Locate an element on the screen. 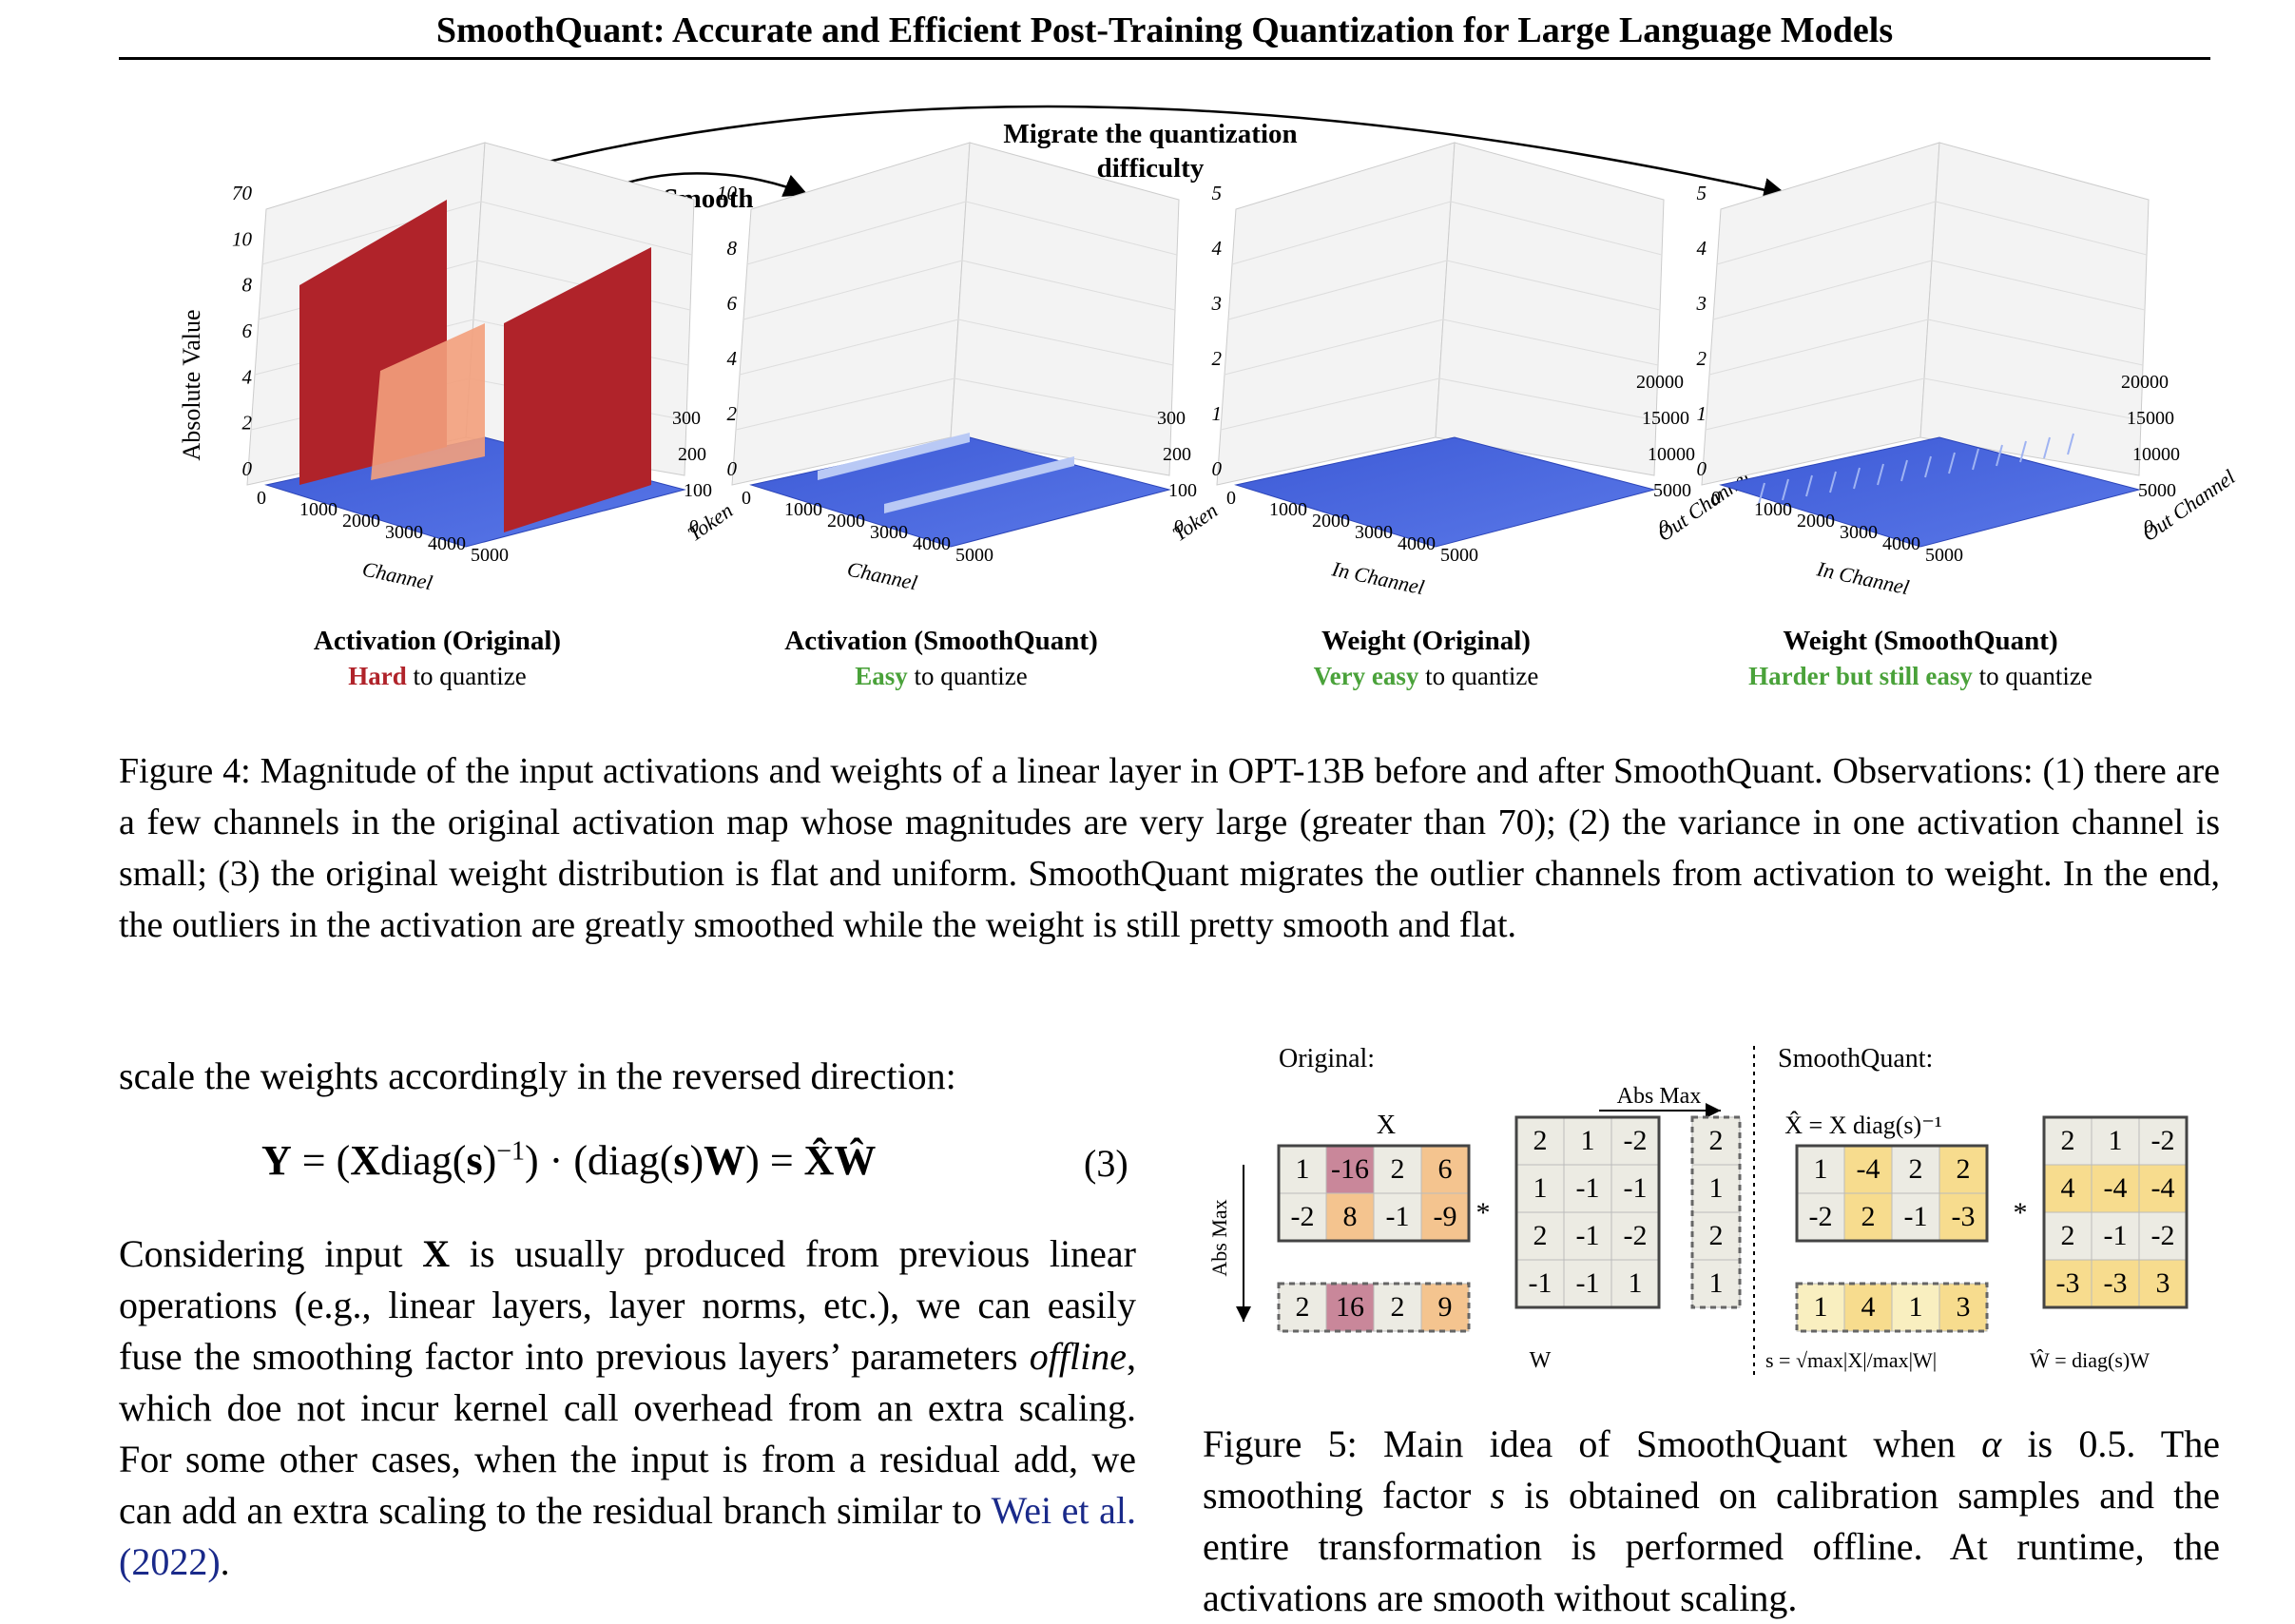 This screenshot has height=1624, width=2295. x-absmax-value: 16 is located at coordinates (1350, 1307).